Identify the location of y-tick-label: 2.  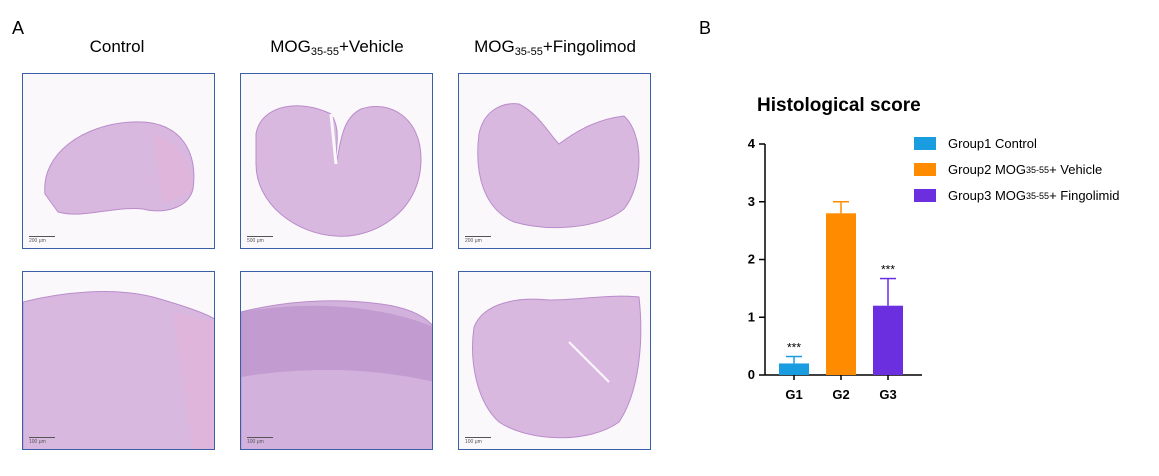
(751, 259).